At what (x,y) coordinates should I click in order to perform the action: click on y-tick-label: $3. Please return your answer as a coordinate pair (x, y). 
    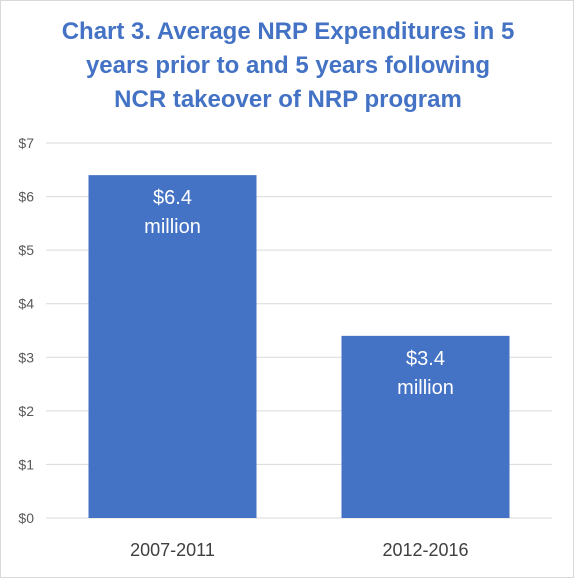
    Looking at the image, I should click on (26, 357).